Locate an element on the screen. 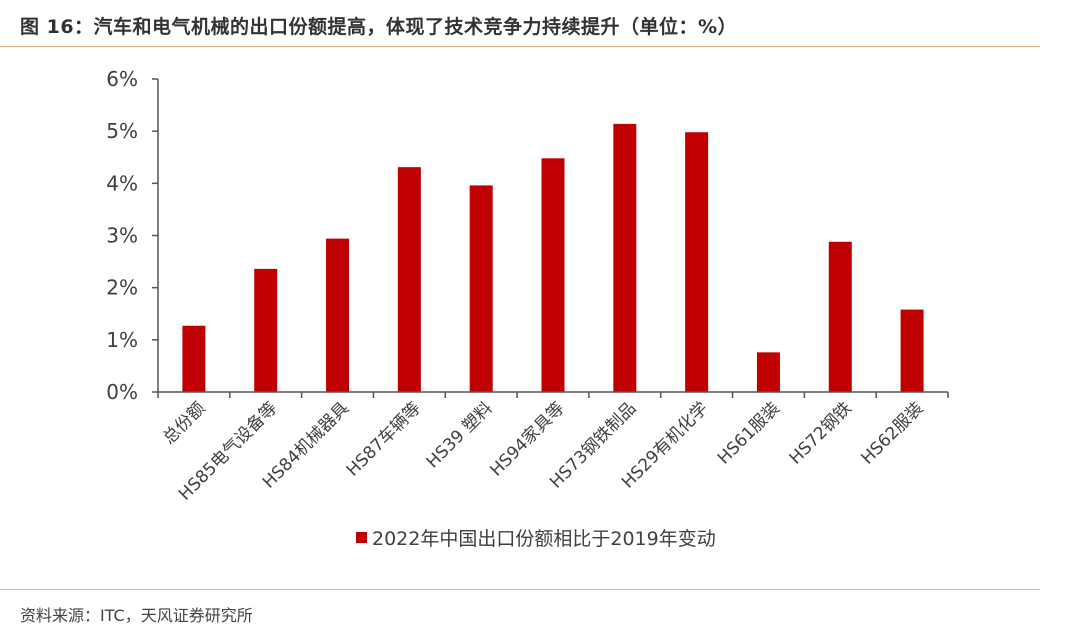 This screenshot has height=636, width=1080. x-axis-ticks is located at coordinates (553, 395).